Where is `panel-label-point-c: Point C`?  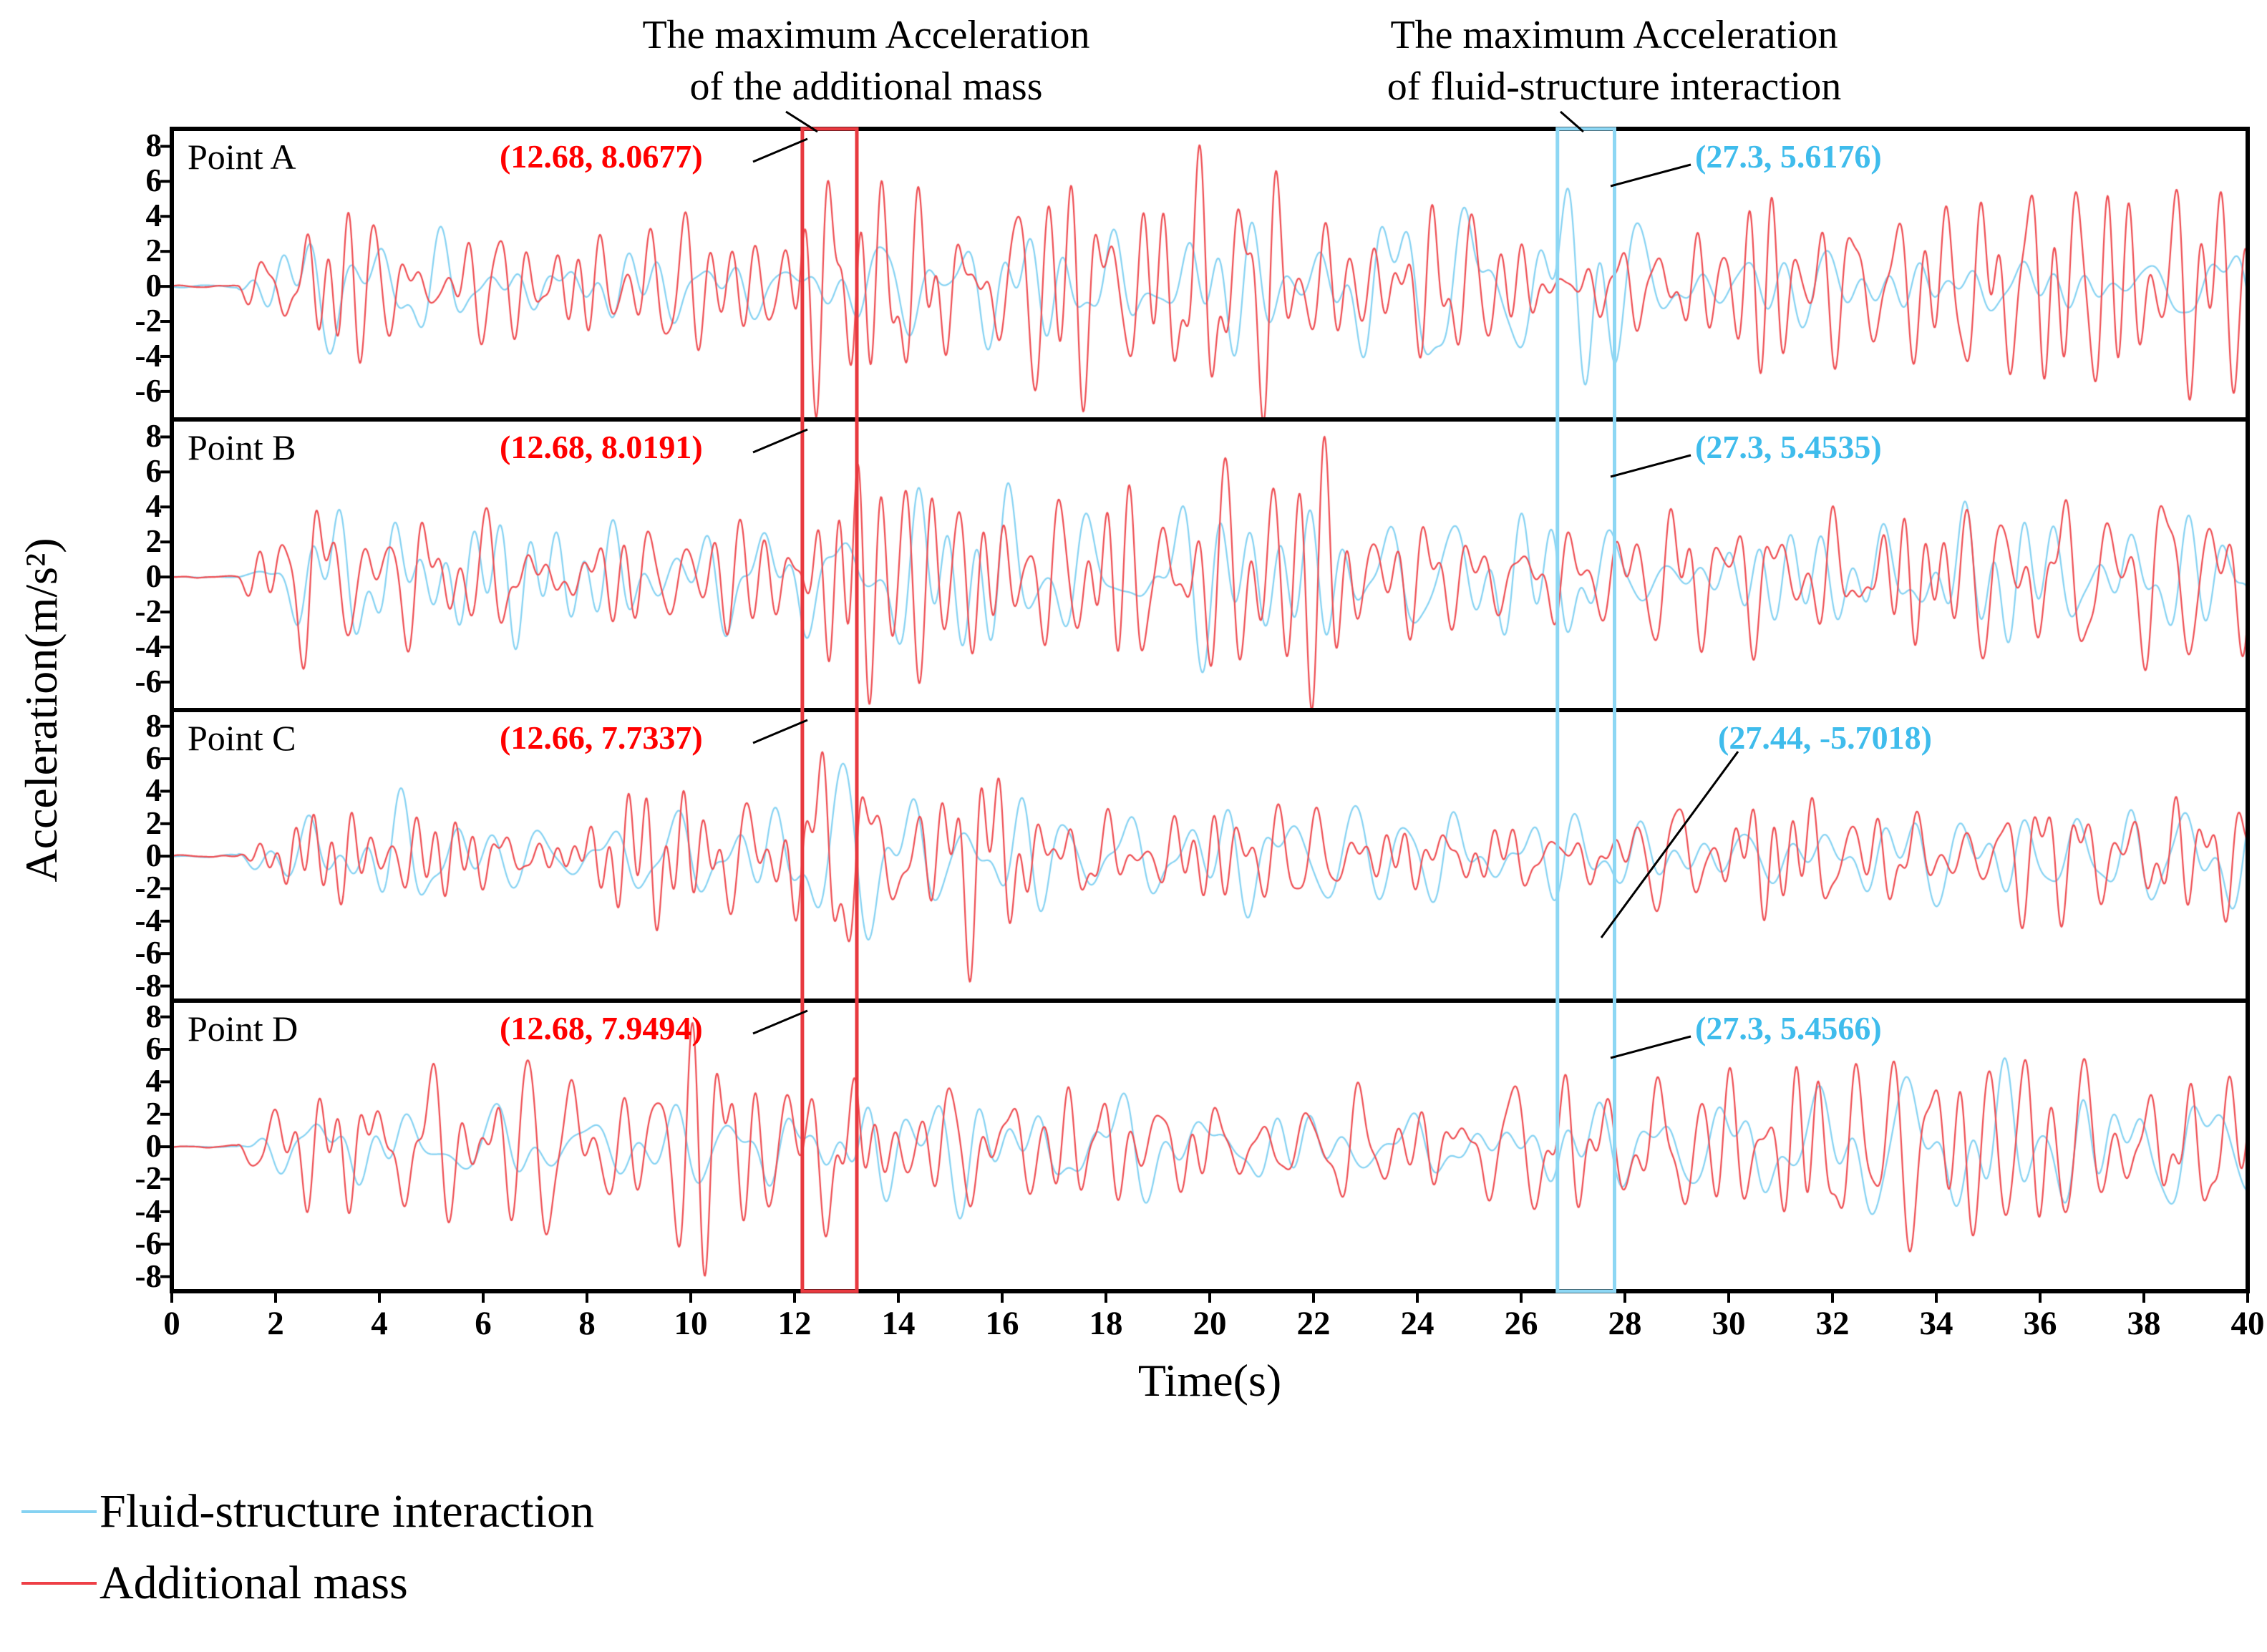
panel-label-point-c: Point C is located at coordinates (242, 738).